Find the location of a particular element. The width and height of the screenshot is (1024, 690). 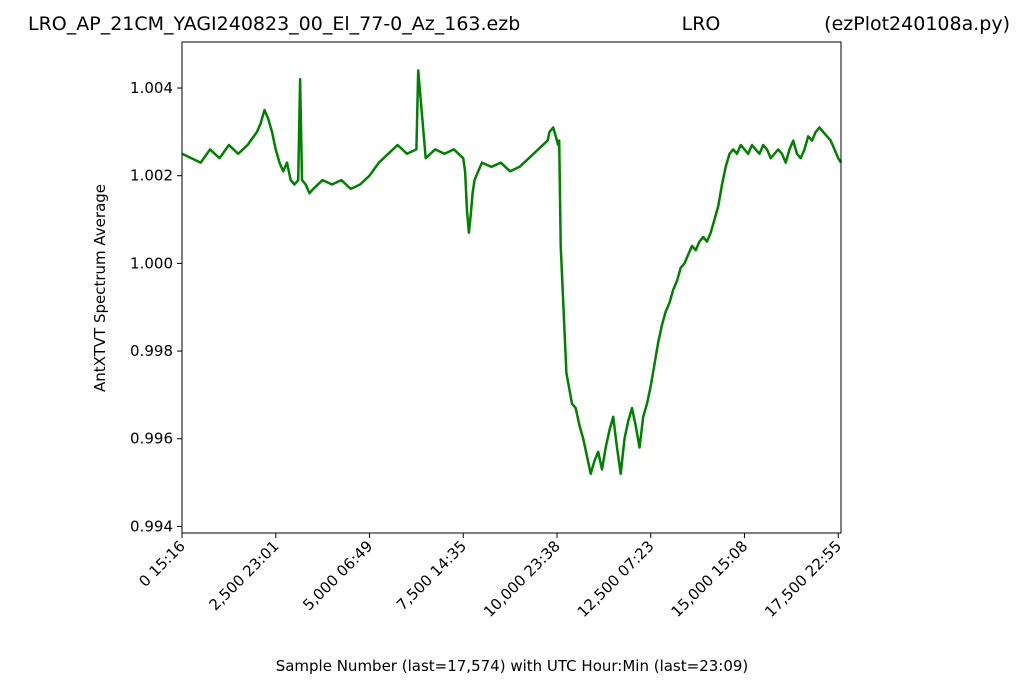

x-tick-label: 5,000 06:49 is located at coordinates (337, 575).